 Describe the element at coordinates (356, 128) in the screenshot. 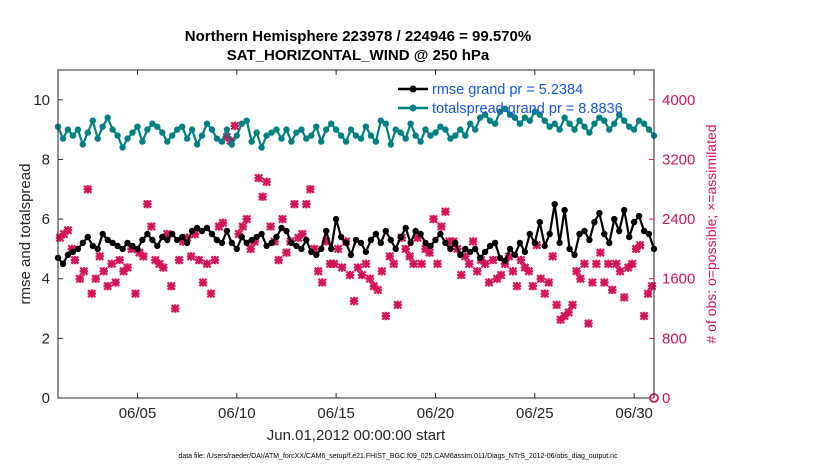

I see `totalspread-series-group` at that location.